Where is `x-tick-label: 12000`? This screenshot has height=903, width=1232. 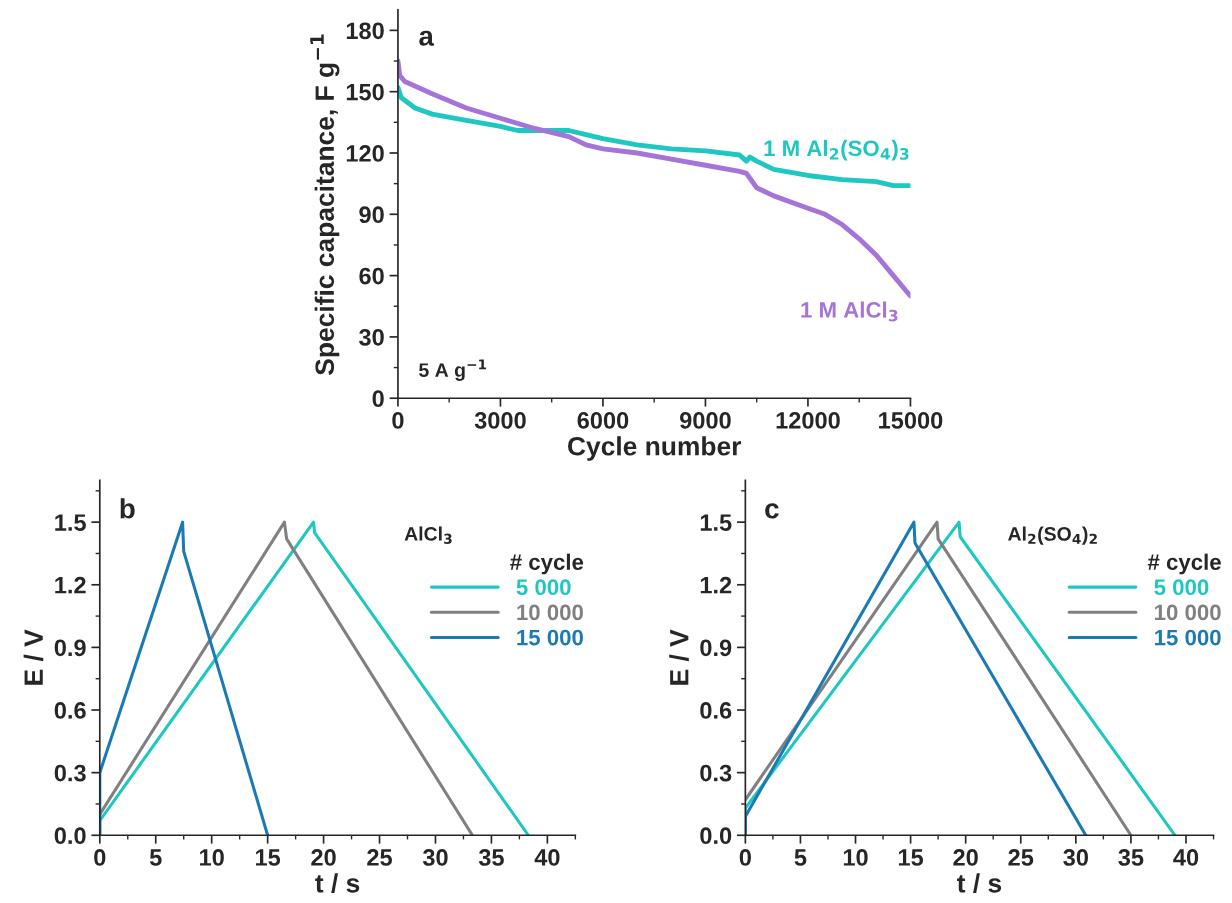
x-tick-label: 12000 is located at coordinates (808, 420).